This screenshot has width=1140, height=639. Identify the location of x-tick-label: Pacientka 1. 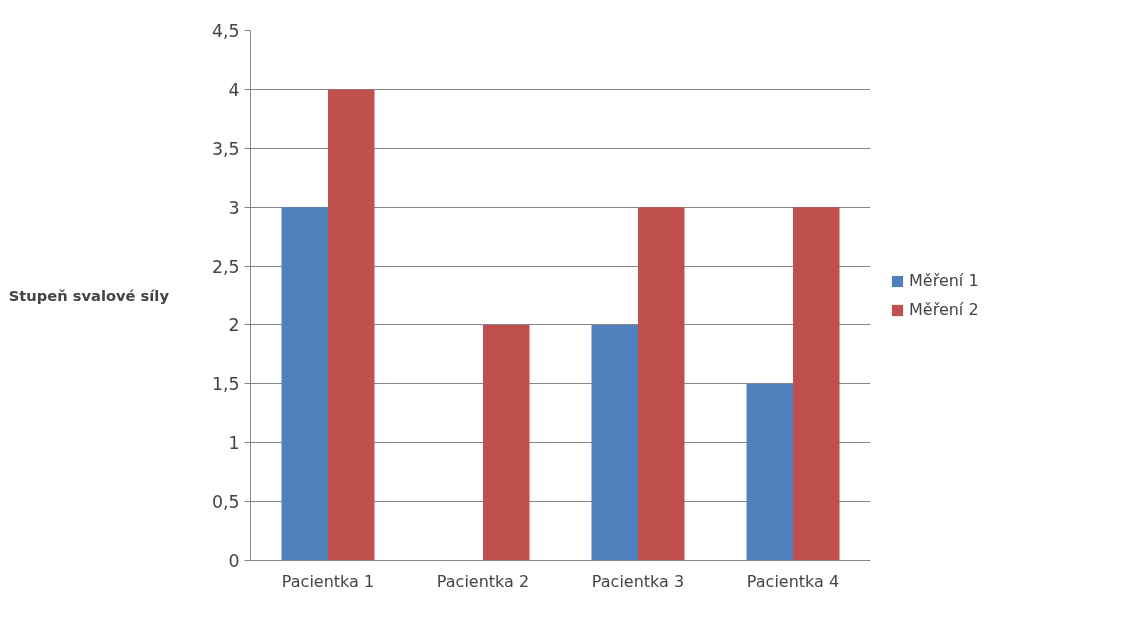
(328, 581).